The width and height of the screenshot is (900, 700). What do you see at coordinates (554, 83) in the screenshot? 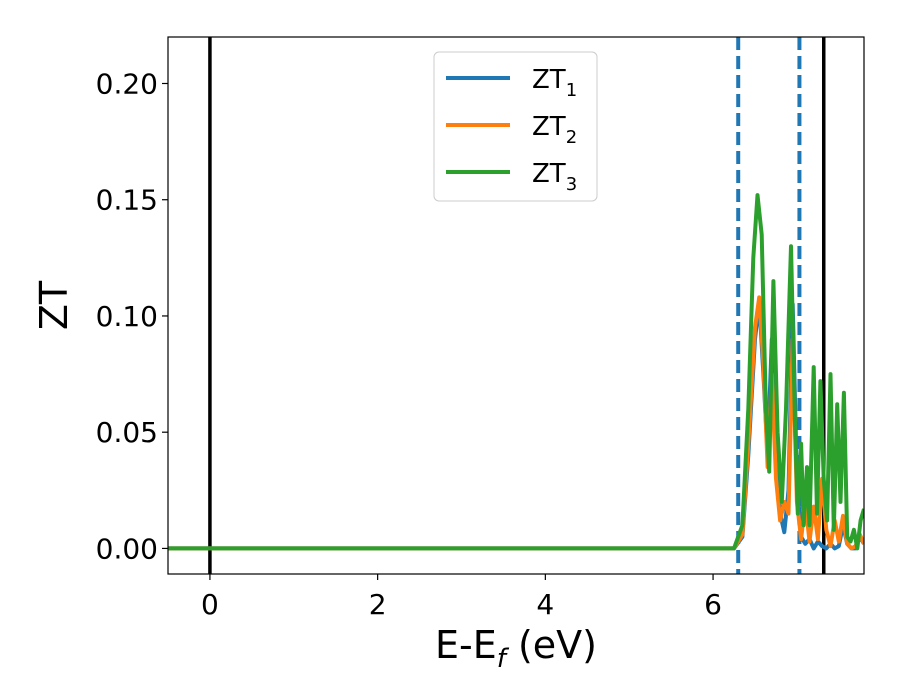
I see `legend-label-1: ZT1` at bounding box center [554, 83].